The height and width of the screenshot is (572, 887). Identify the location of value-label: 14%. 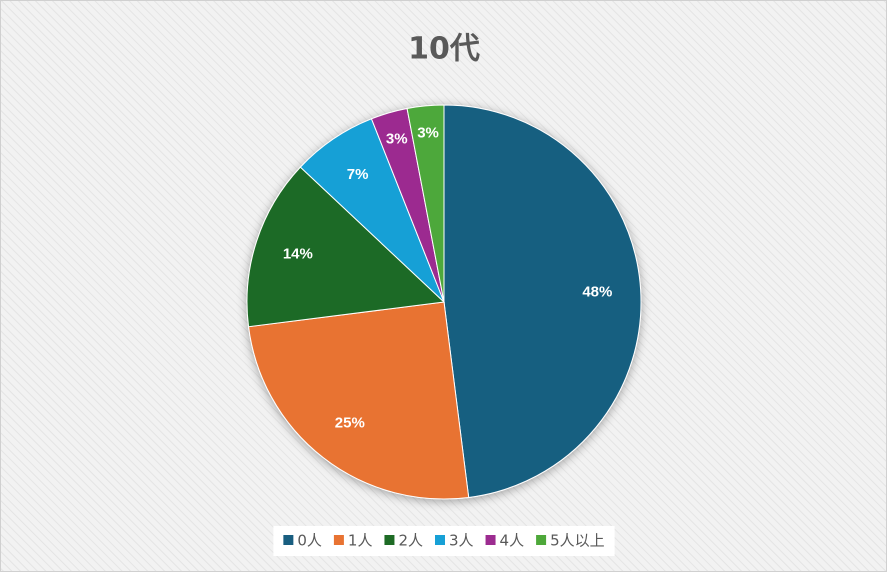
(298, 253).